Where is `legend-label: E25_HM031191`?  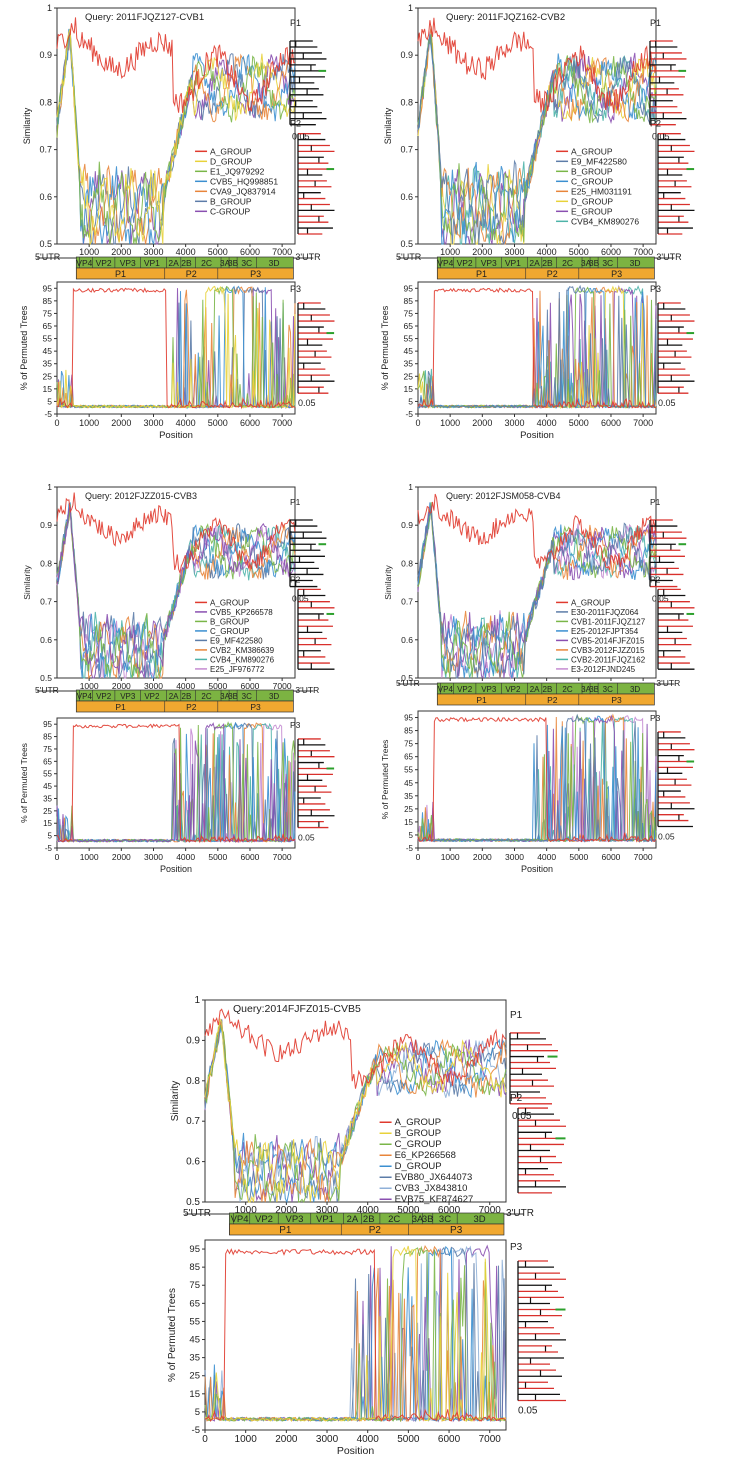 legend-label: E25_HM031191 is located at coordinates (601, 191).